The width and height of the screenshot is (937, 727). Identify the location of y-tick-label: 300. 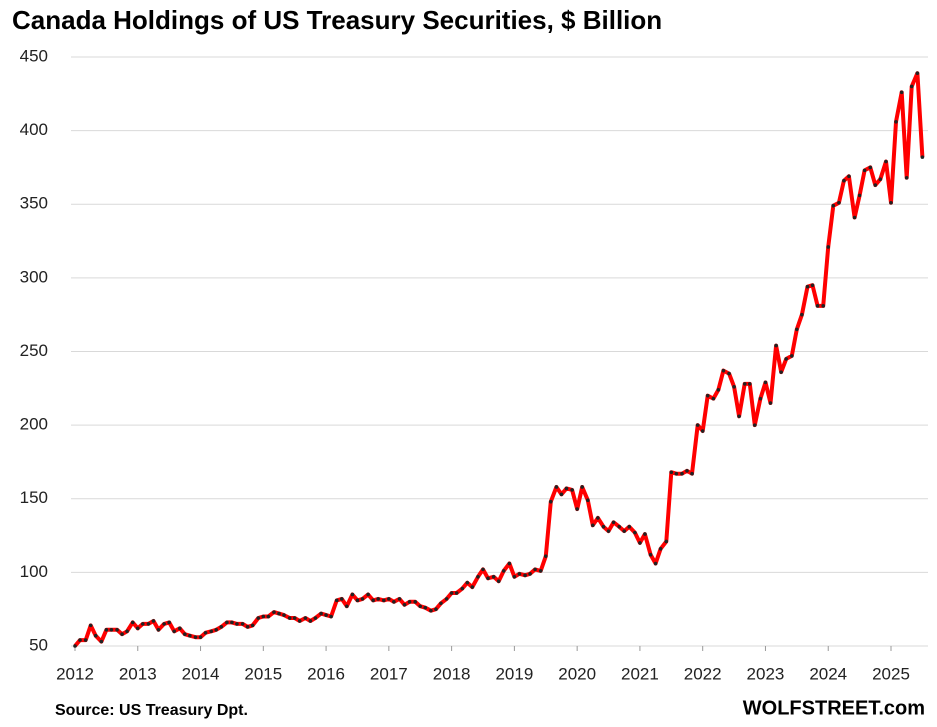
(34, 276).